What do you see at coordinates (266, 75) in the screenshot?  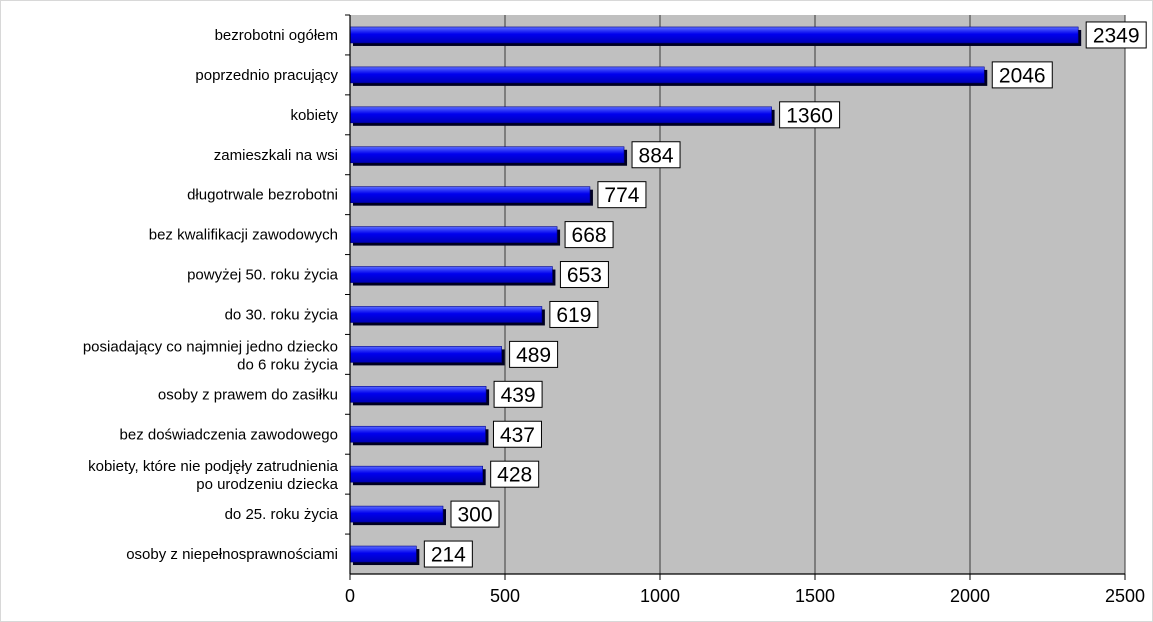 I see `category-label: poprzednio pracujący` at bounding box center [266, 75].